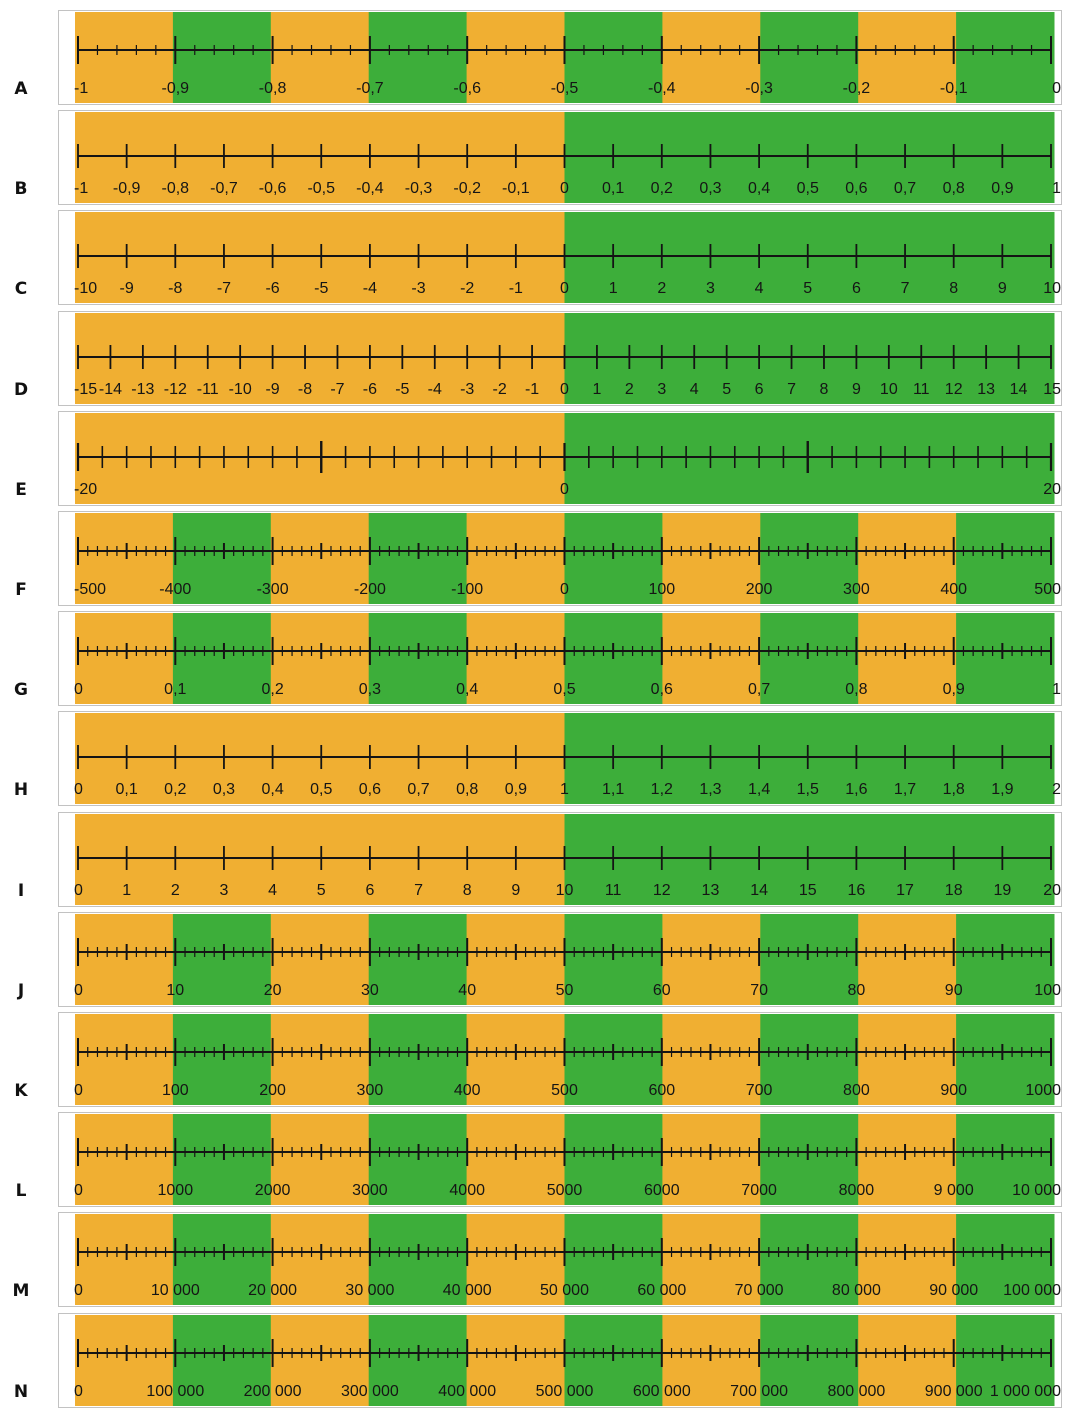  Describe the element at coordinates (175, 389) in the screenshot. I see `tick-label: -12` at that location.